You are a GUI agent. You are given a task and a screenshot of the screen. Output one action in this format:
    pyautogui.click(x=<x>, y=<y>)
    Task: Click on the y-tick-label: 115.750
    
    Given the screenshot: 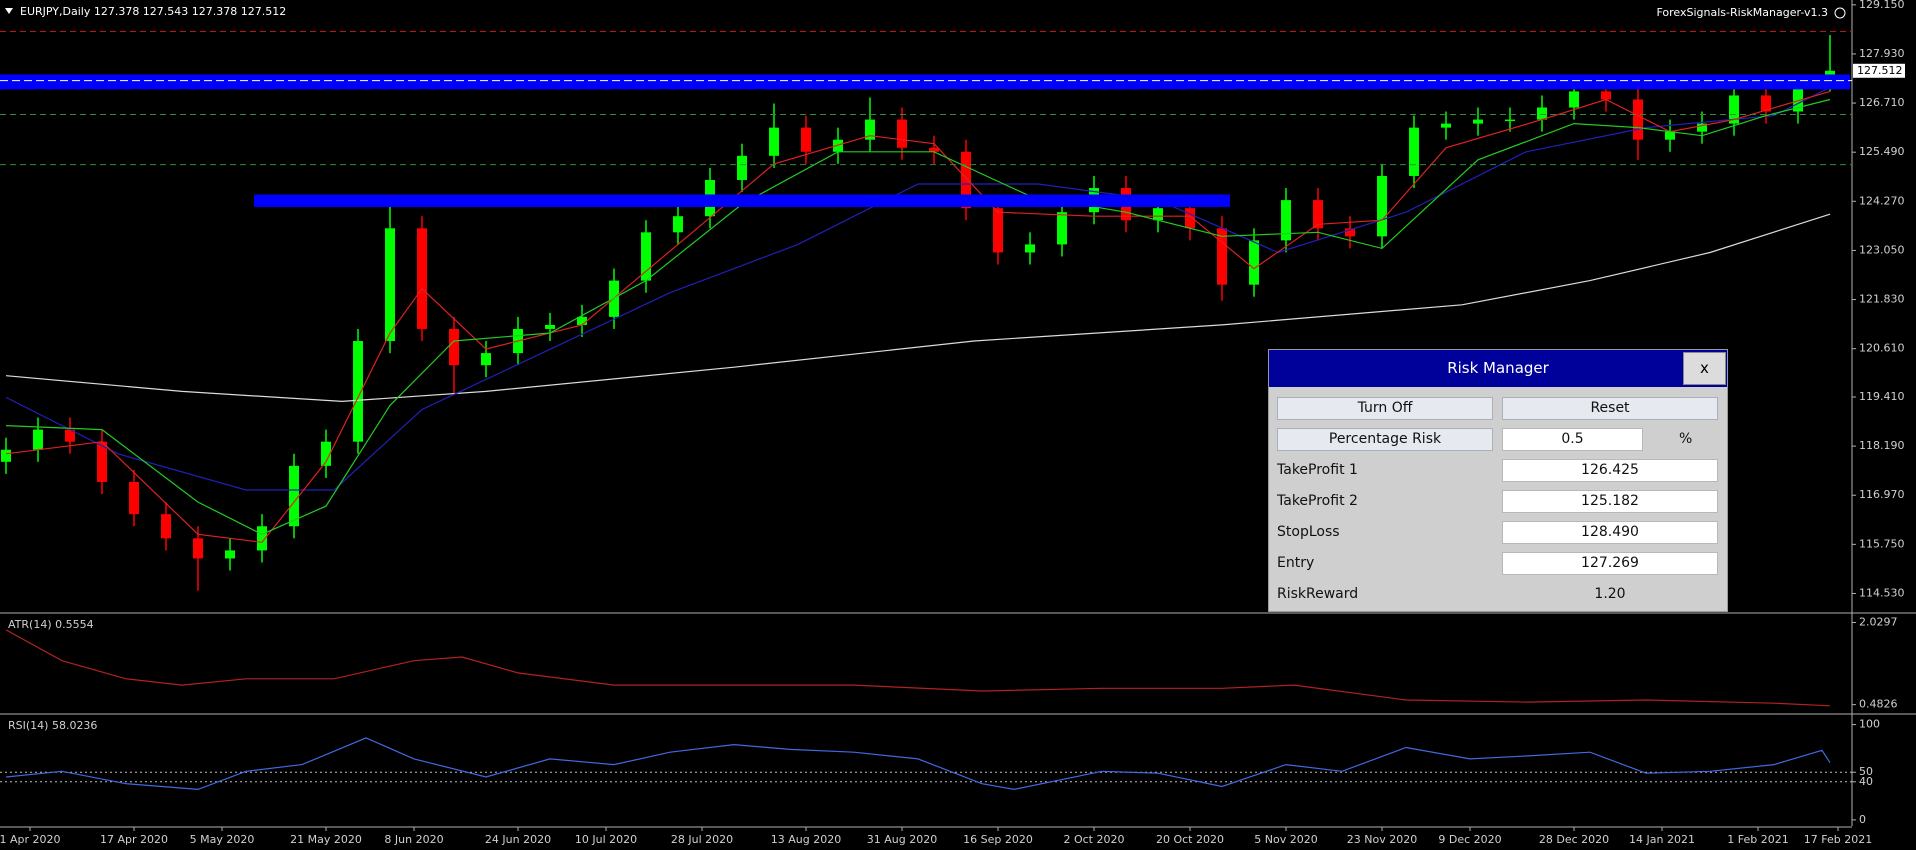 What is the action you would take?
    pyautogui.click(x=1882, y=543)
    